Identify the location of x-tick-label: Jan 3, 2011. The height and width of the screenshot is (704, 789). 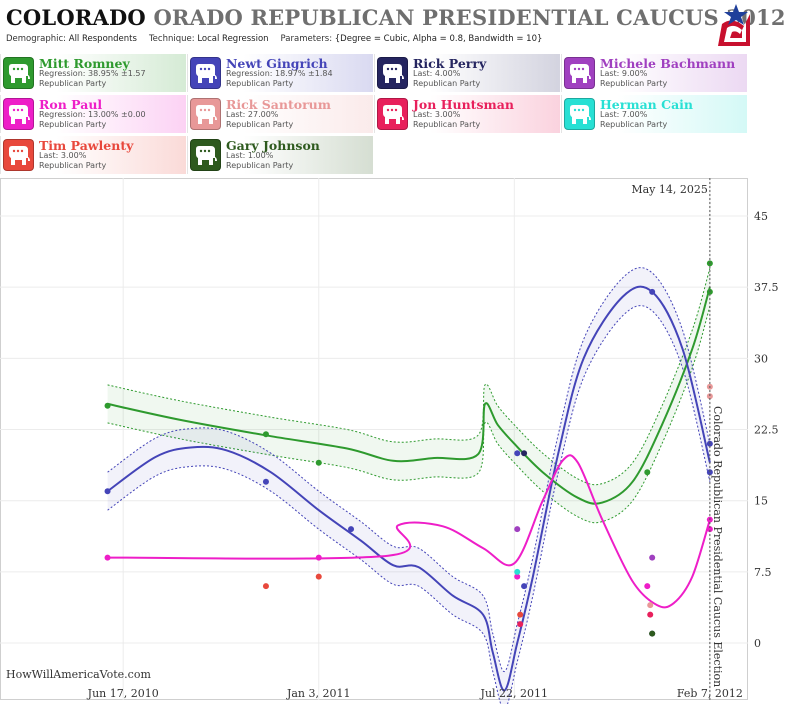
(318, 693).